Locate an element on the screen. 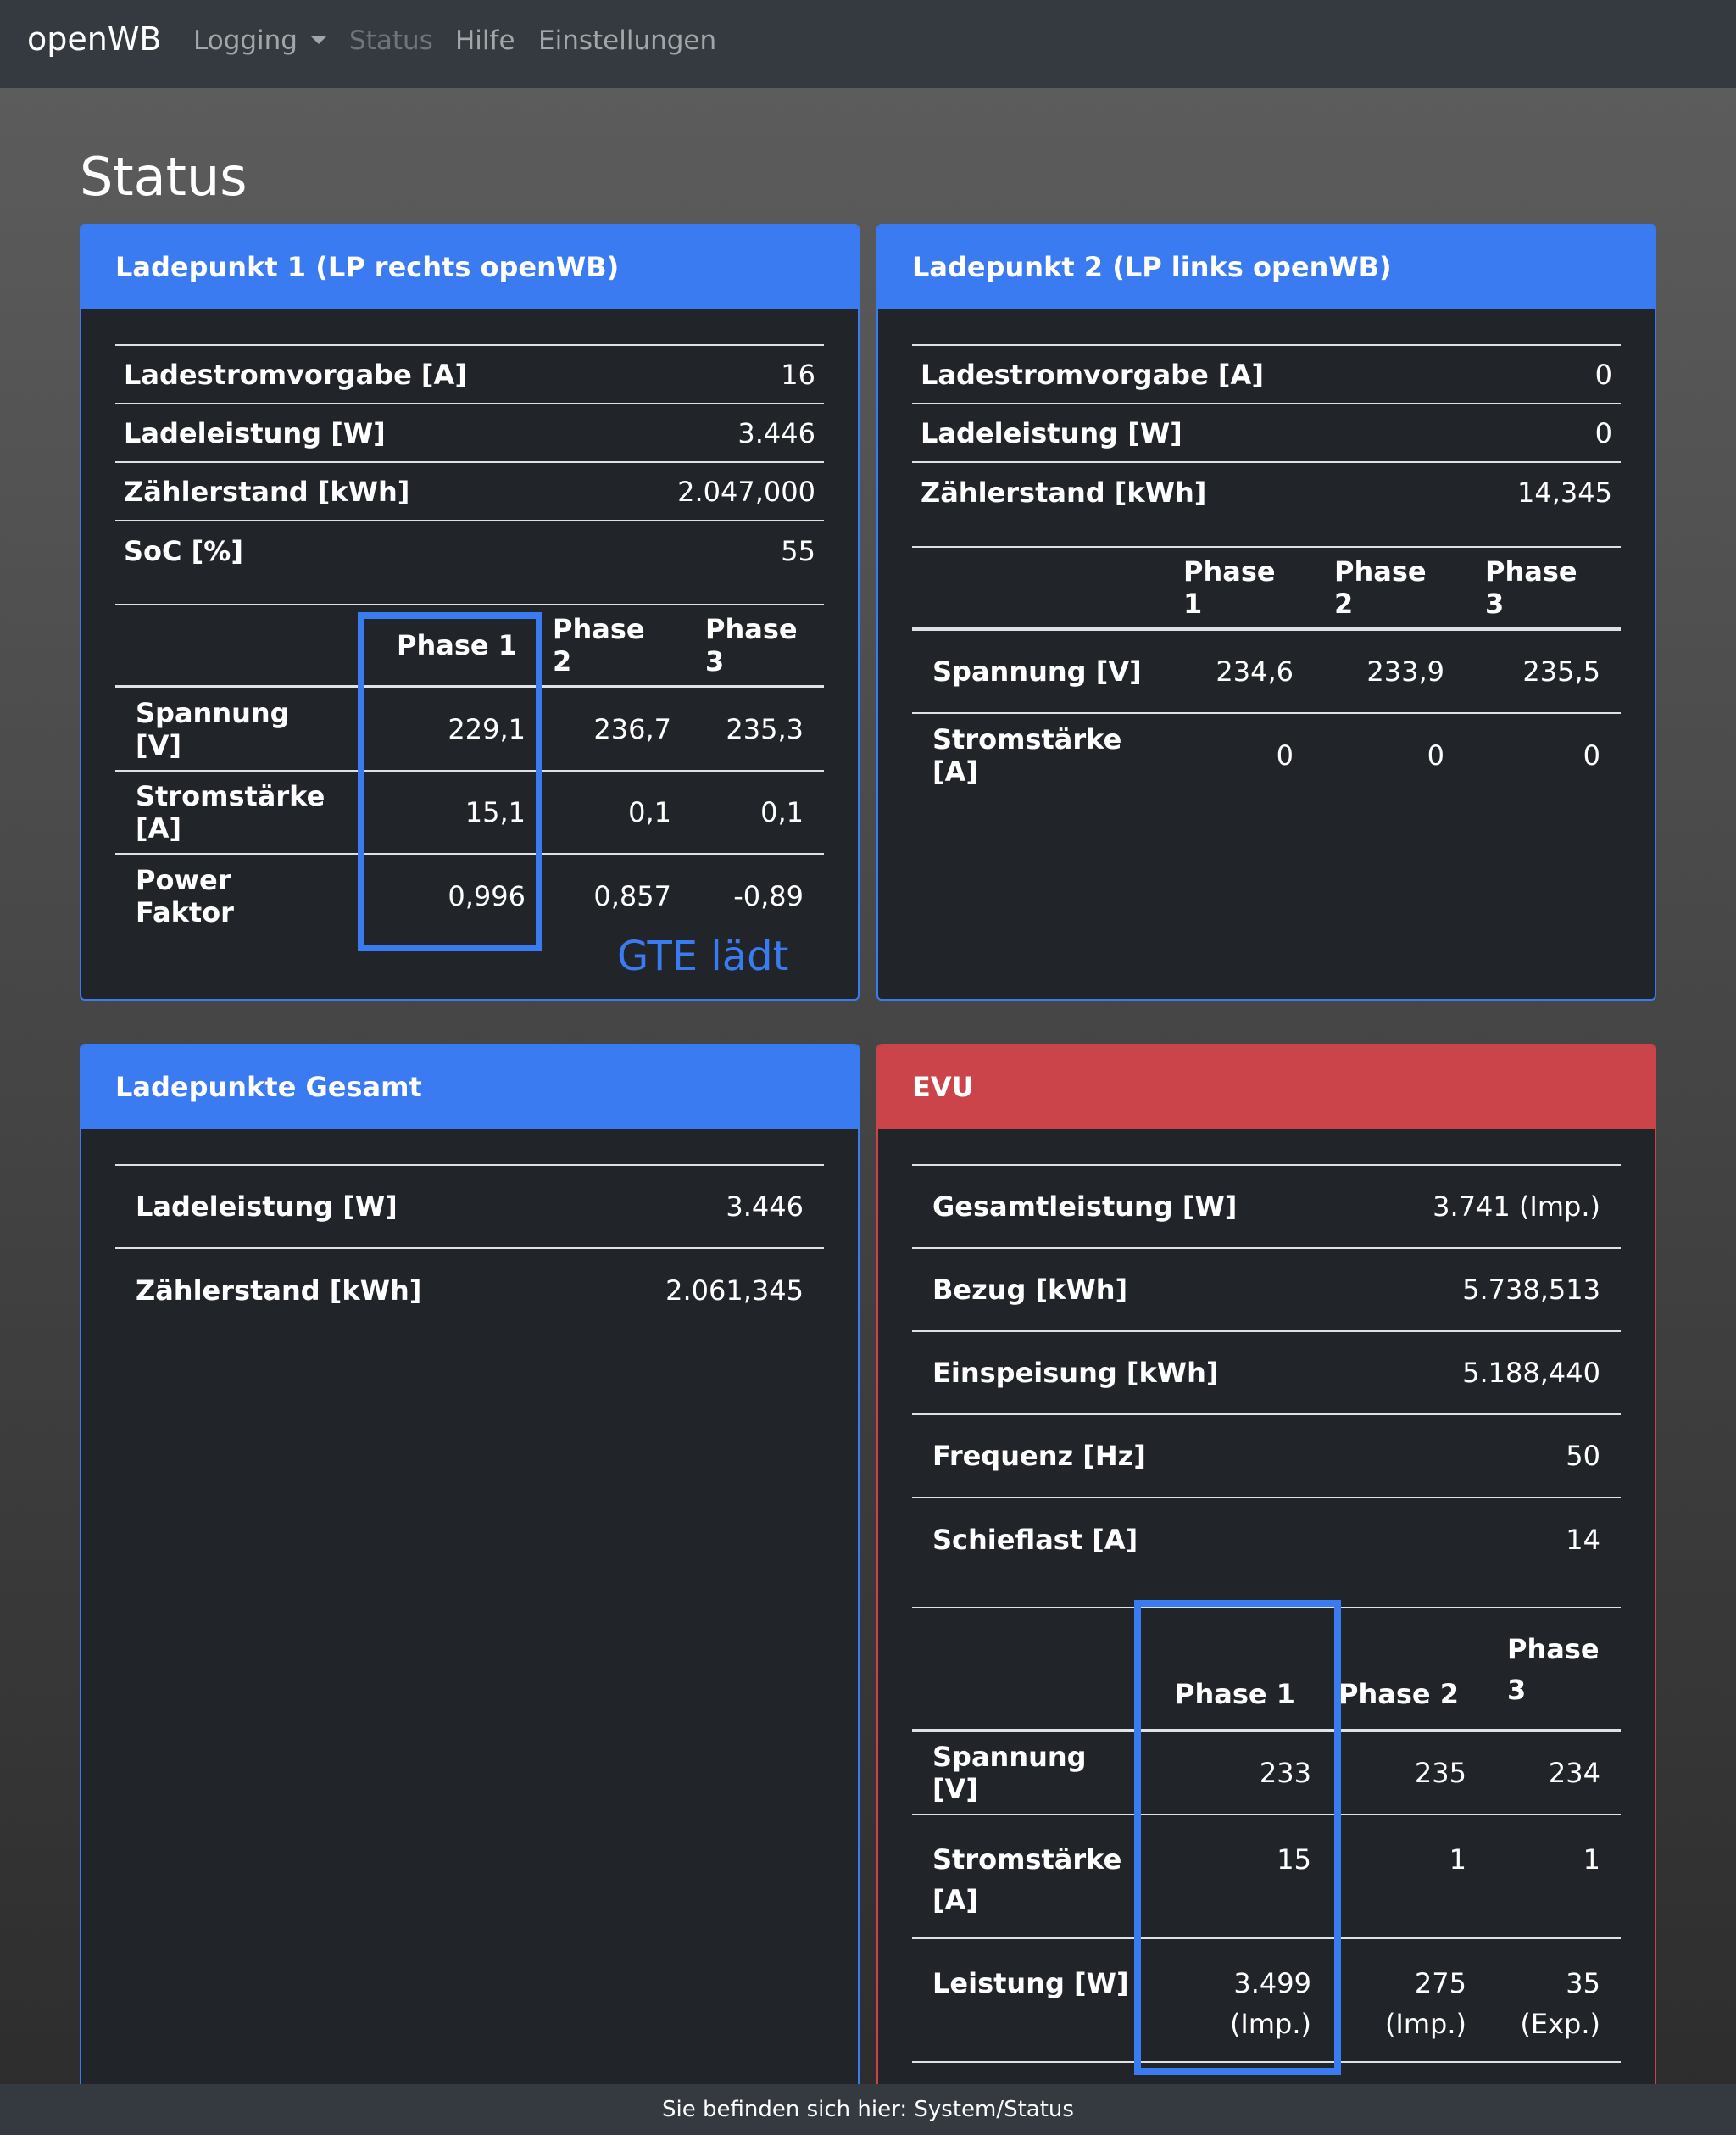 The height and width of the screenshot is (2135, 1736). nav-hilfe: Hilfe is located at coordinates (485, 40).